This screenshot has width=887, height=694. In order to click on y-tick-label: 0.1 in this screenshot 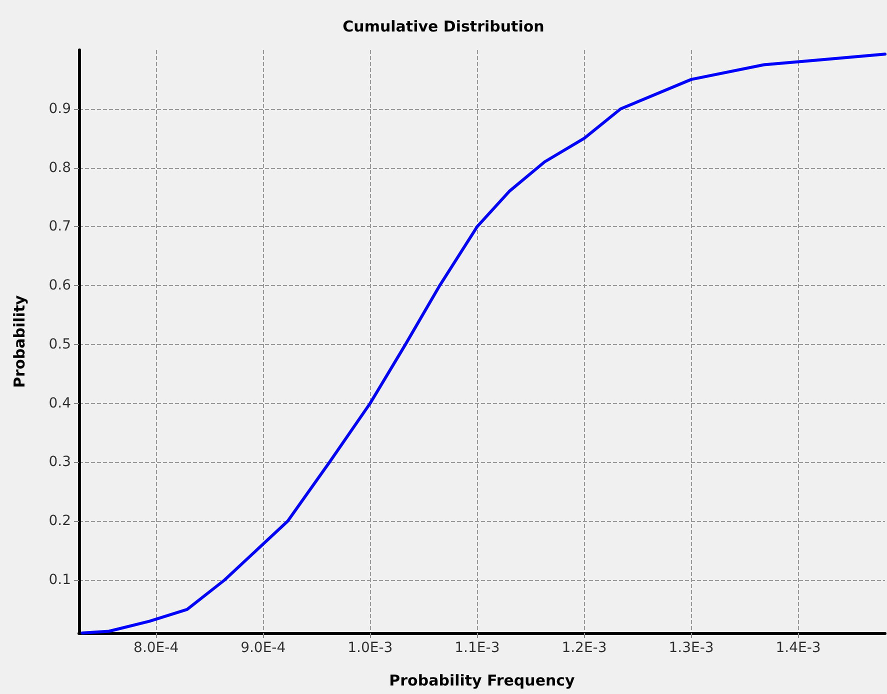, I will do `click(59, 580)`.